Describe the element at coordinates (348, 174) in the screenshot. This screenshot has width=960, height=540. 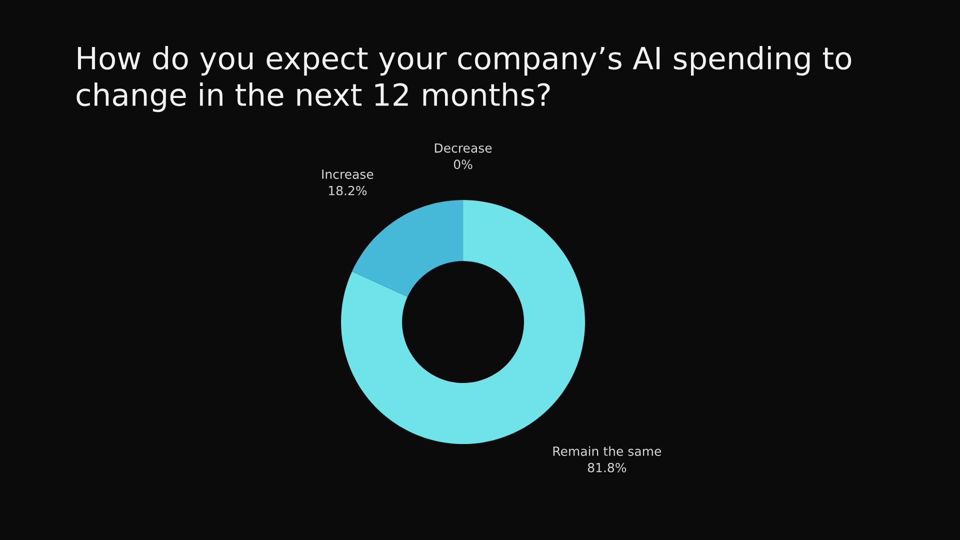
I see `slice-label: Increase` at that location.